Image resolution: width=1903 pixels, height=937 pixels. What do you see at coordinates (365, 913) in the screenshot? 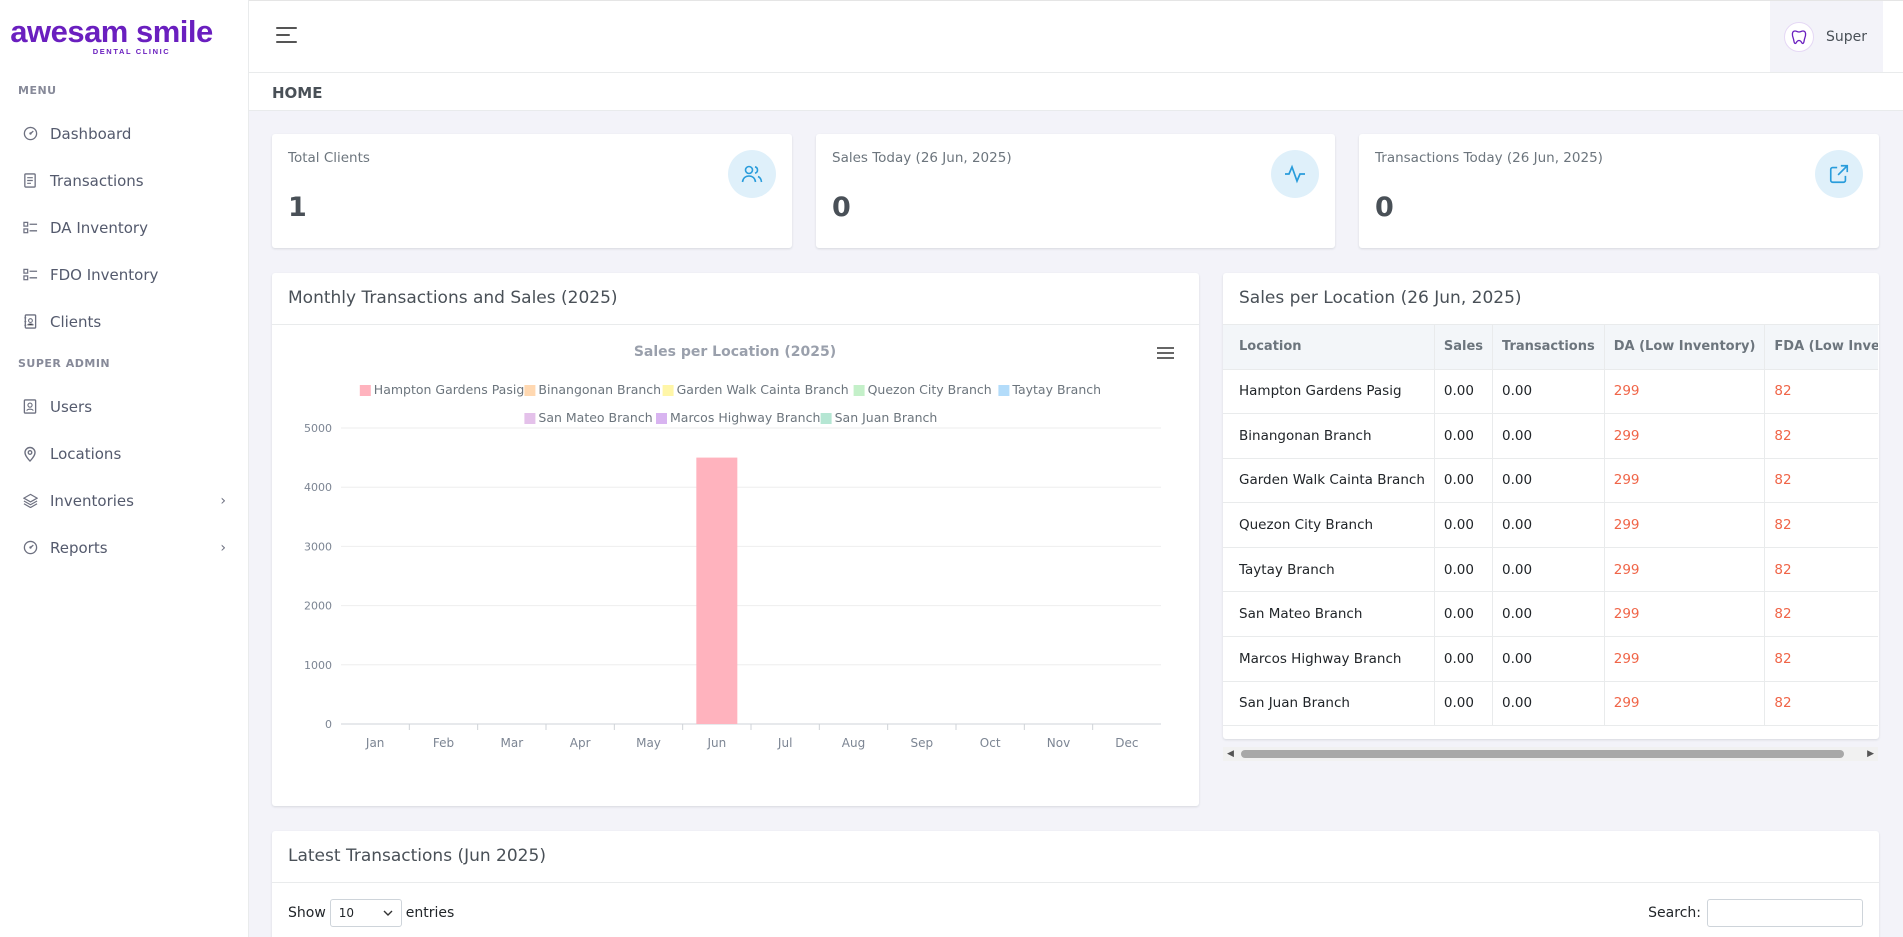
I see `entries-select: 10` at bounding box center [365, 913].